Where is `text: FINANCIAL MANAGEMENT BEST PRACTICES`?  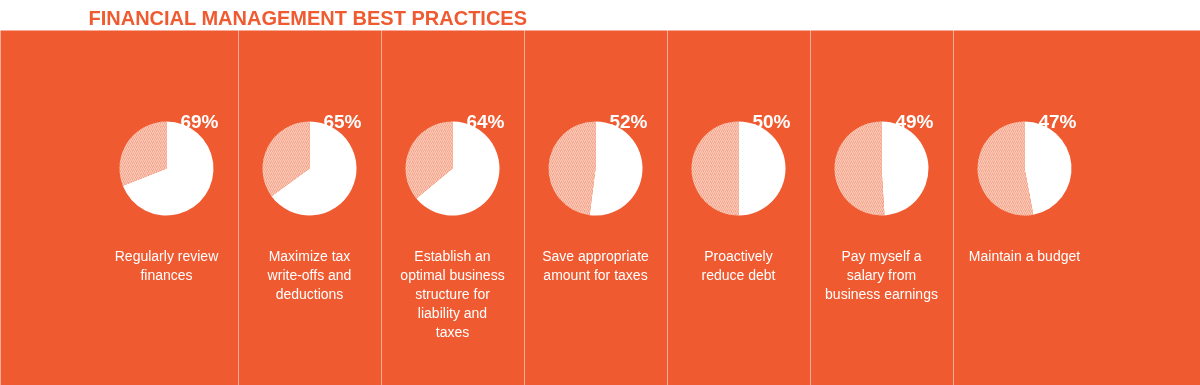 text: FINANCIAL MANAGEMENT BEST PRACTICES is located at coordinates (308, 17).